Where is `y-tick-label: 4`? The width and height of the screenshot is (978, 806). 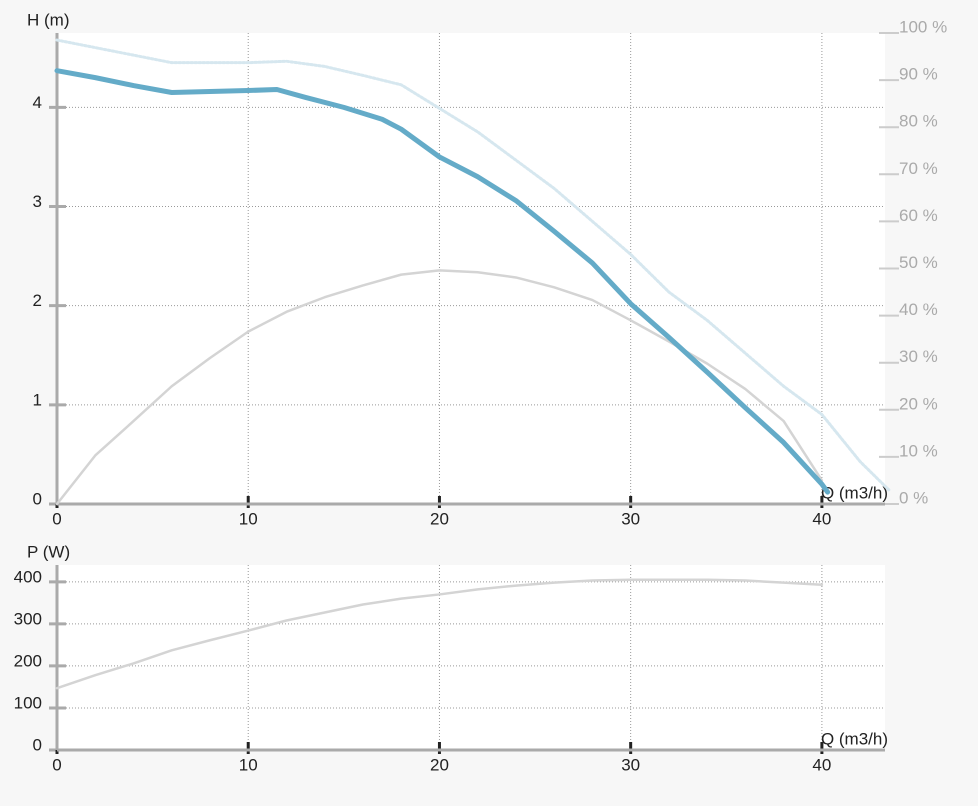 y-tick-label: 4 is located at coordinates (37, 102).